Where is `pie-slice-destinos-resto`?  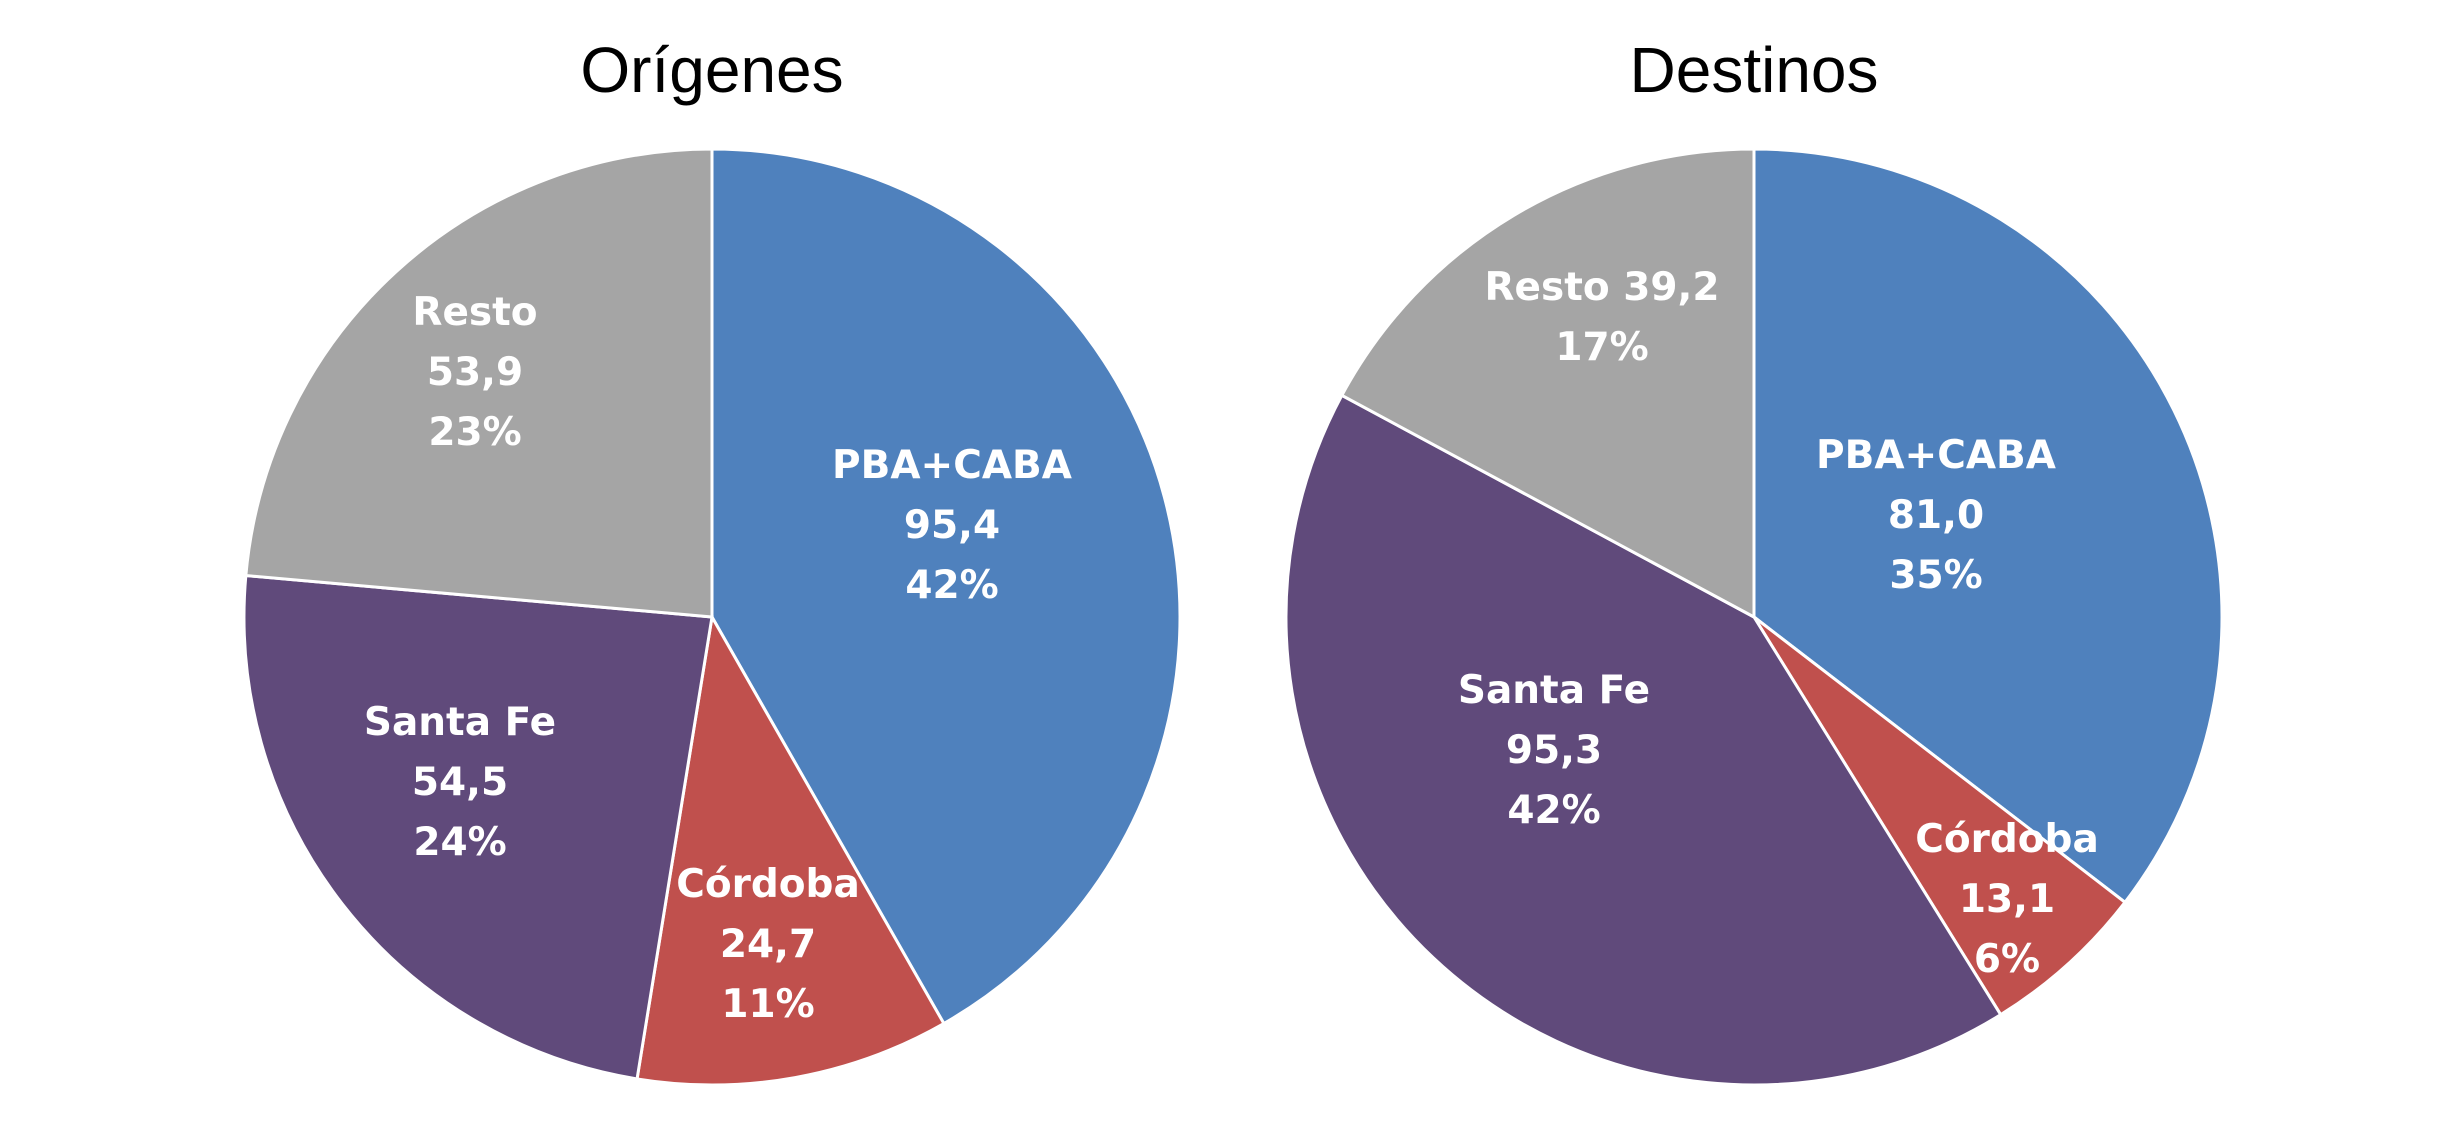
pie-slice-destinos-resto is located at coordinates (1547, 383).